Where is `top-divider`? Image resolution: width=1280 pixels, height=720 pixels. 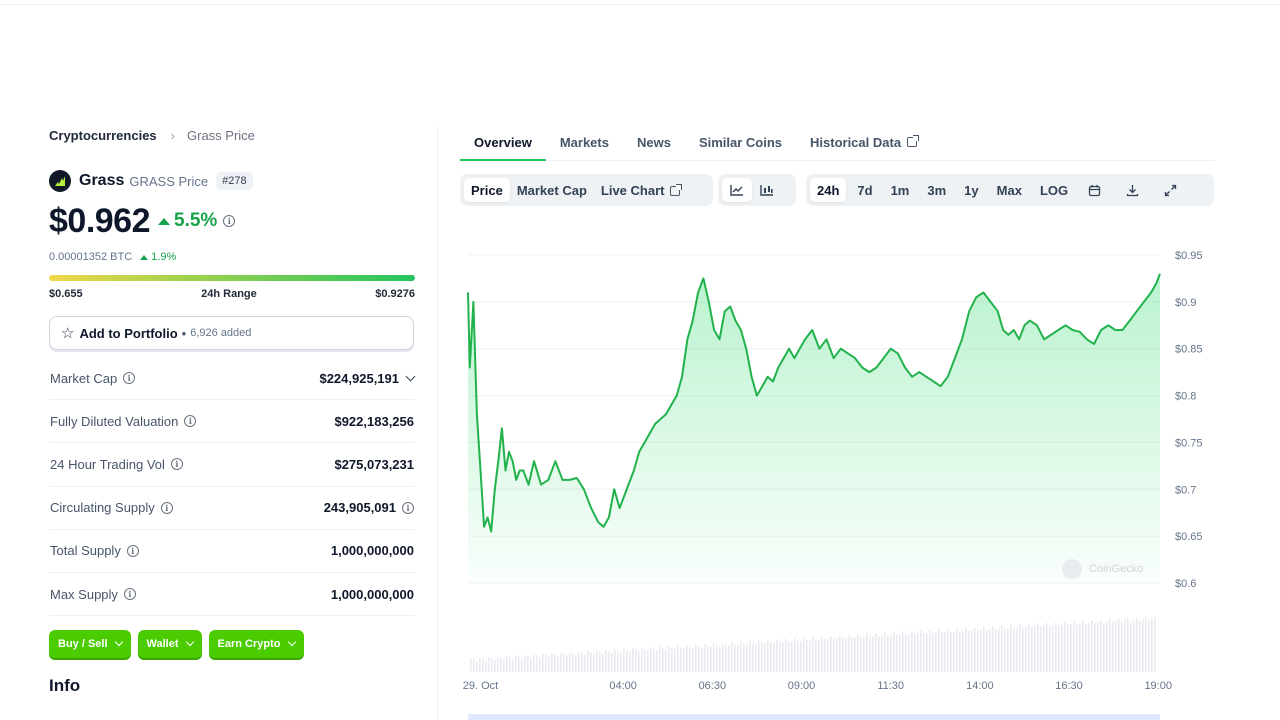 top-divider is located at coordinates (640, 4).